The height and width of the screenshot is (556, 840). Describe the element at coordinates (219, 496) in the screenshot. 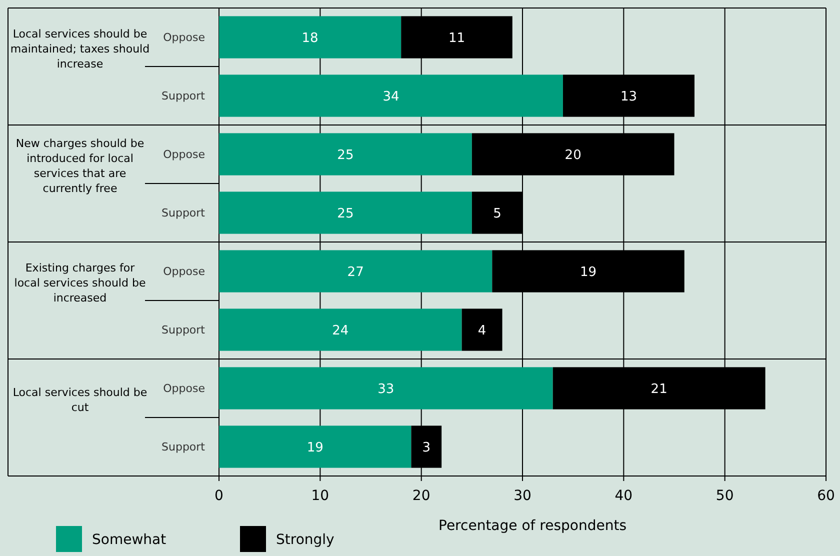

I see `x-tick-label: 0` at that location.